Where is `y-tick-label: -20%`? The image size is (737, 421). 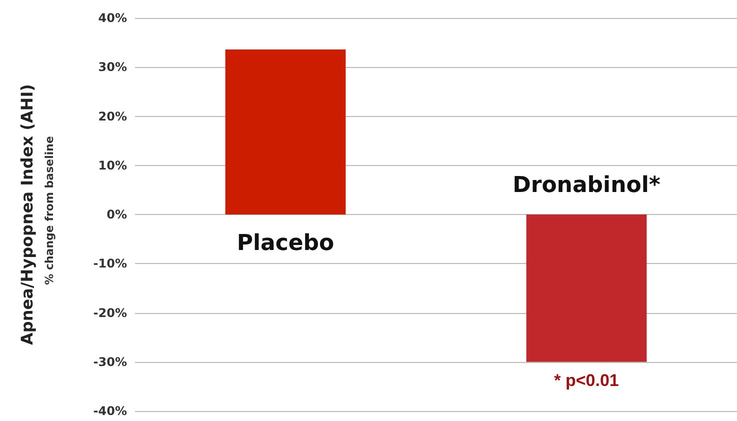
y-tick-label: -20% is located at coordinates (110, 313).